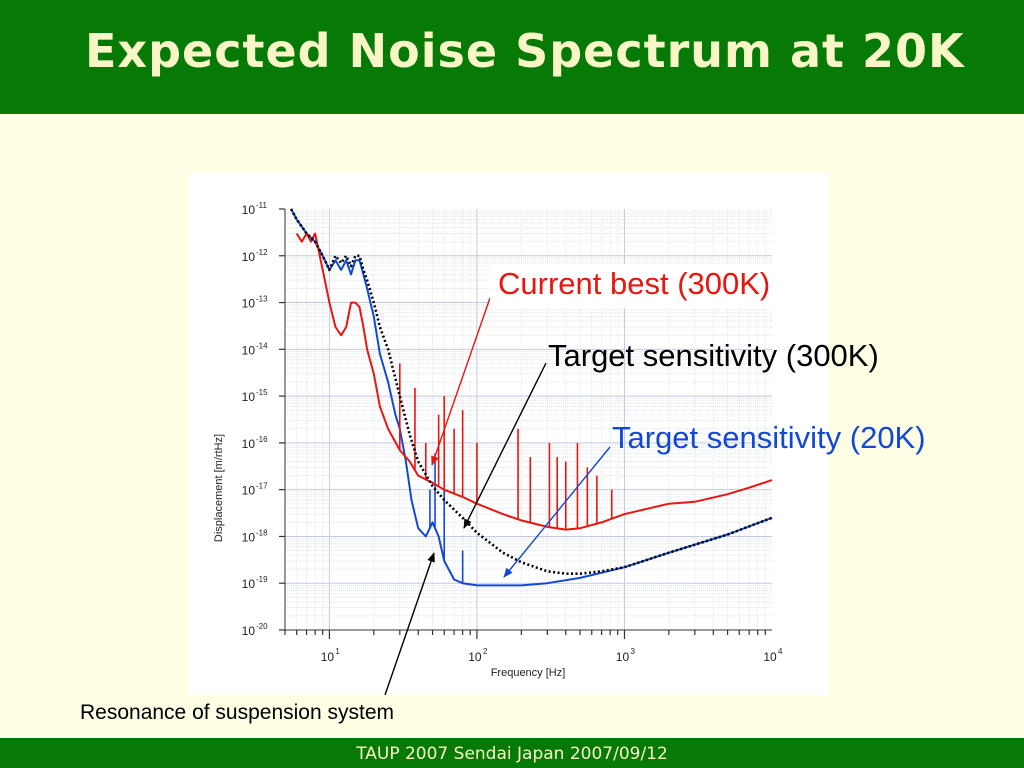 The width and height of the screenshot is (1024, 768). Describe the element at coordinates (337, 651) in the screenshot. I see `x-tick-exponent: 1` at that location.